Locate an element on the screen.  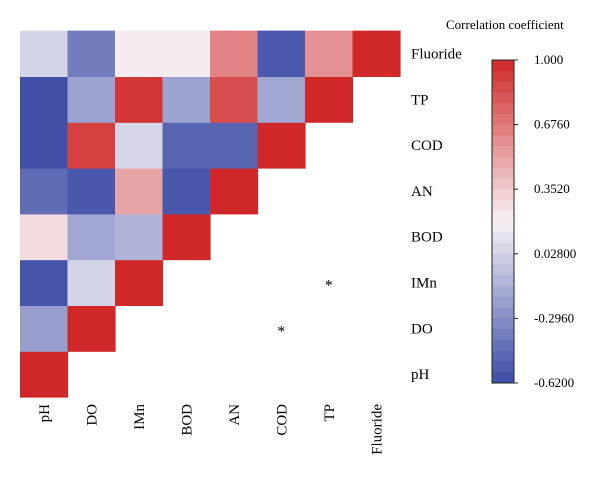
colorbar-tick-label: 1.000 is located at coordinates (548, 59).